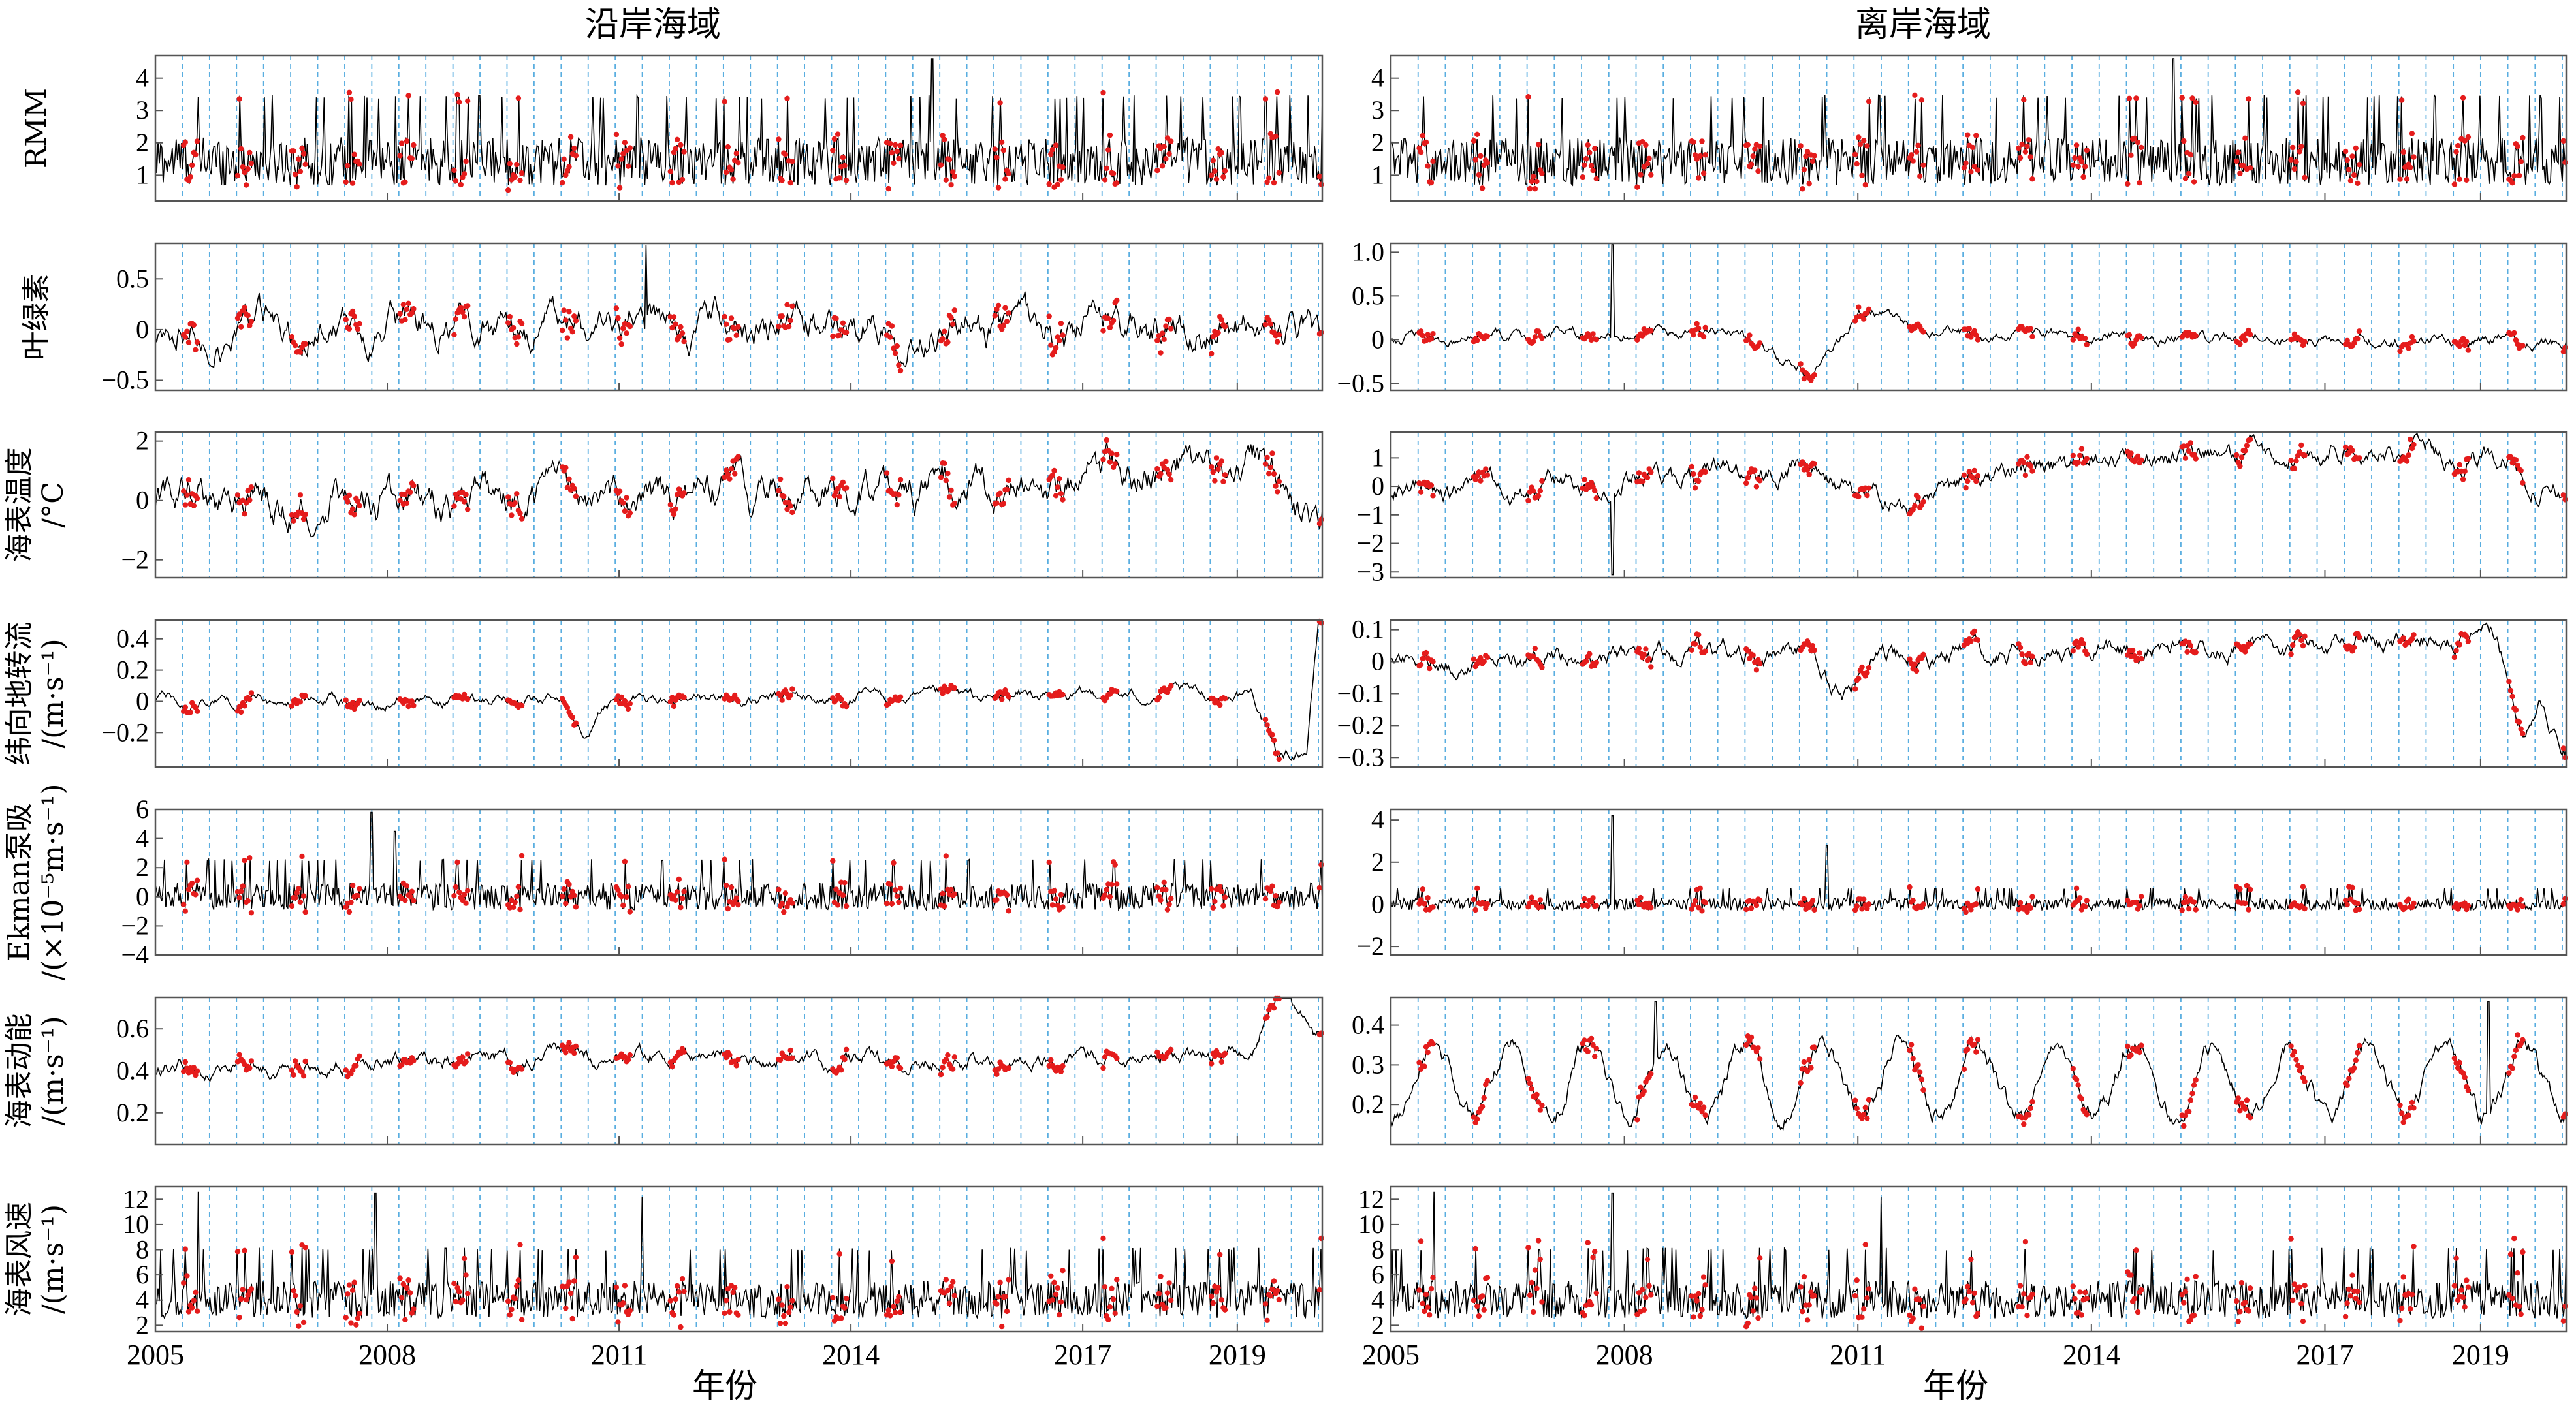 The height and width of the screenshot is (1408, 2576). What do you see at coordinates (133, 639) in the screenshot?
I see `y-tick-label: 0.4` at bounding box center [133, 639].